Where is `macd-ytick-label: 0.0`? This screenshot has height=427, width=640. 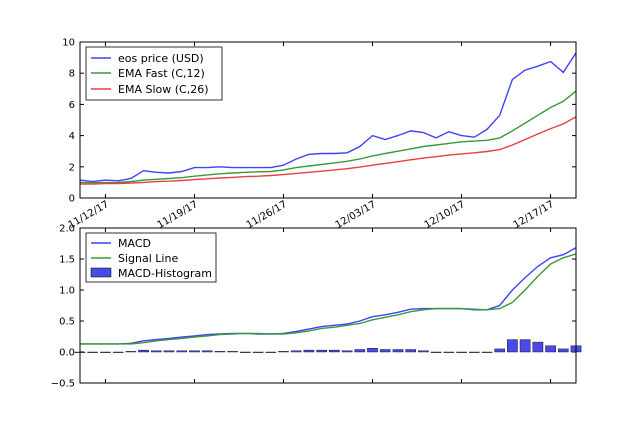
macd-ytick-label: 0.0 is located at coordinates (67, 353).